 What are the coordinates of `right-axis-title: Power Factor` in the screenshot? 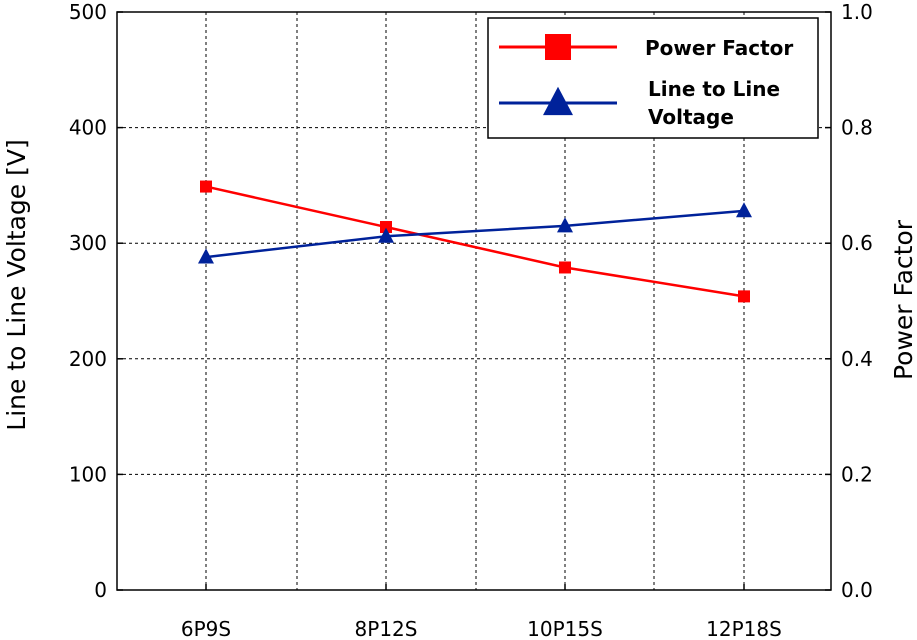 It's located at (903, 299).